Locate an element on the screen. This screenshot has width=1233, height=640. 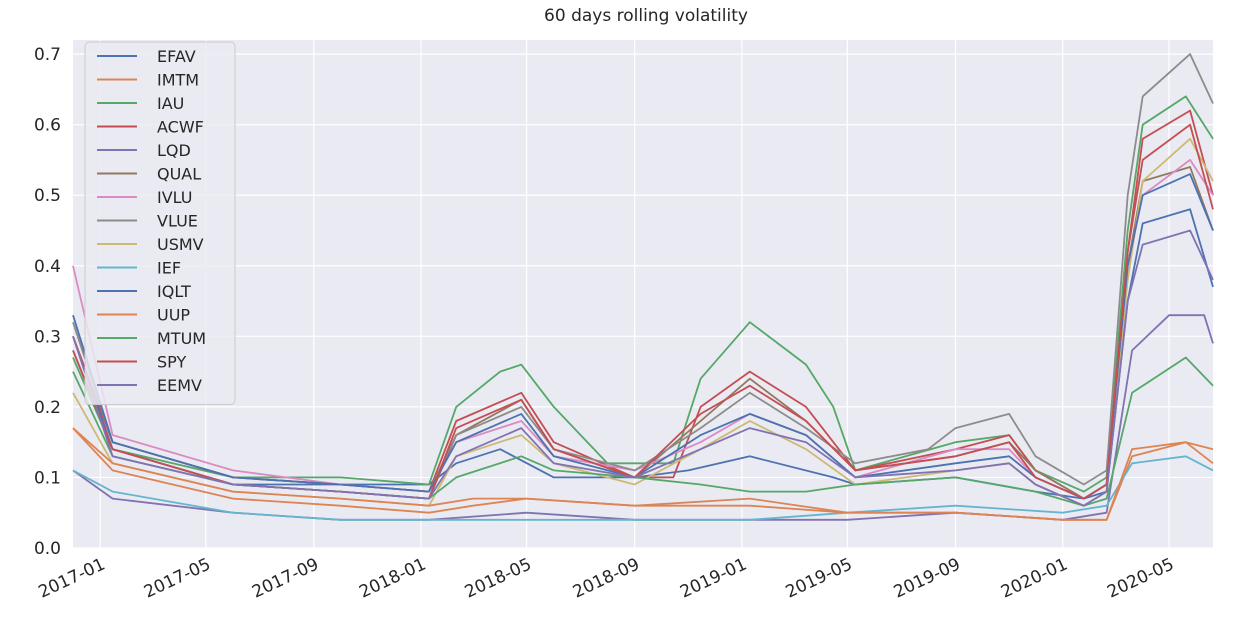
y-tick-label: 0.4 is located at coordinates (47, 267).